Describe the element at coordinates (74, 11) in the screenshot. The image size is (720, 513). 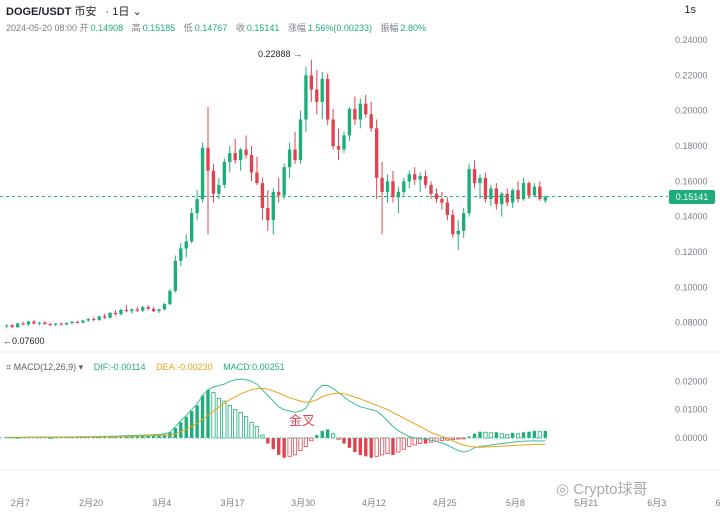
I see `chart-header: DOGE/USDT 币安 · 1日 ⌄` at that location.